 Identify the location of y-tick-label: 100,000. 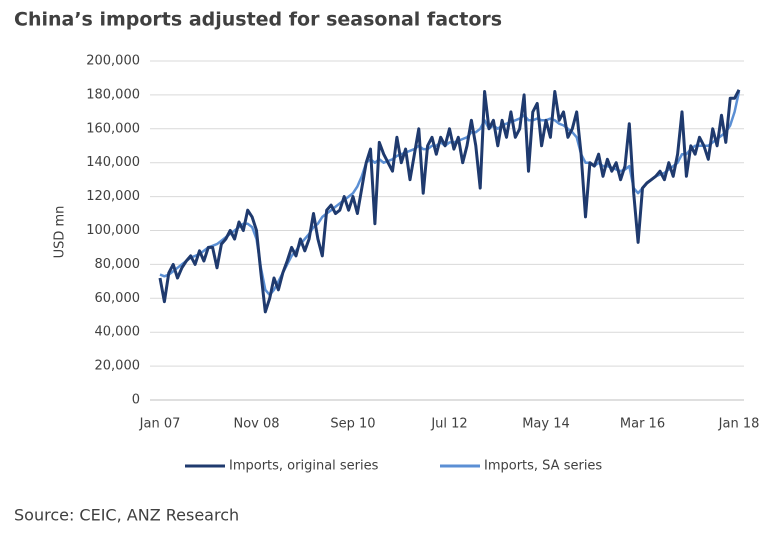
(113, 230).